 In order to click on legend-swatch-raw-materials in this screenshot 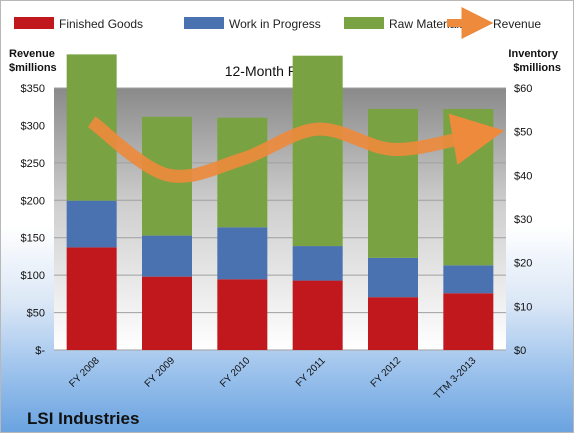, I will do `click(364, 23)`.